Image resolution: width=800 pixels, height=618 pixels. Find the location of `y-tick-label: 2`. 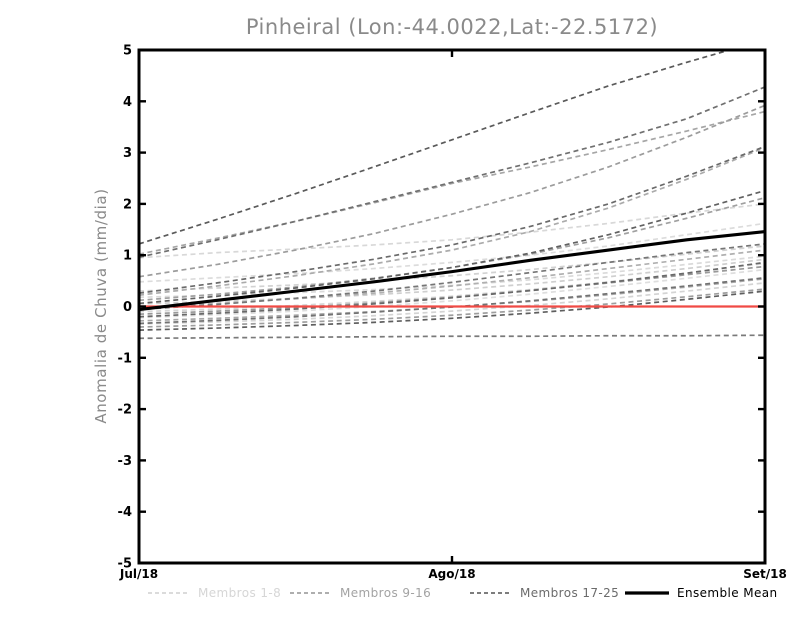

y-tick-label: 2 is located at coordinates (127, 204).